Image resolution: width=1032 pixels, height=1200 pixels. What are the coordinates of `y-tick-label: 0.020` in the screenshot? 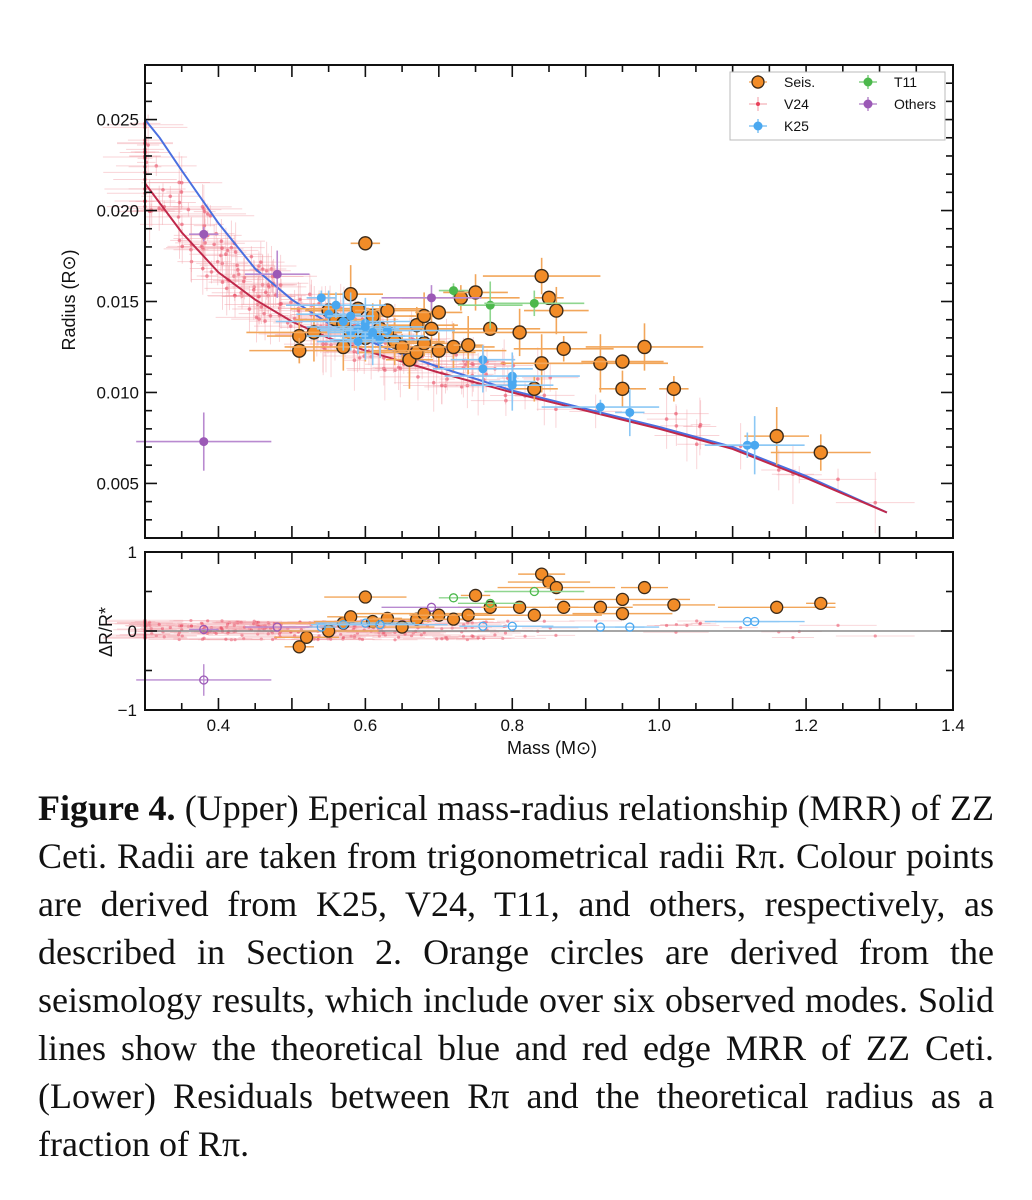 It's located at (117, 211).